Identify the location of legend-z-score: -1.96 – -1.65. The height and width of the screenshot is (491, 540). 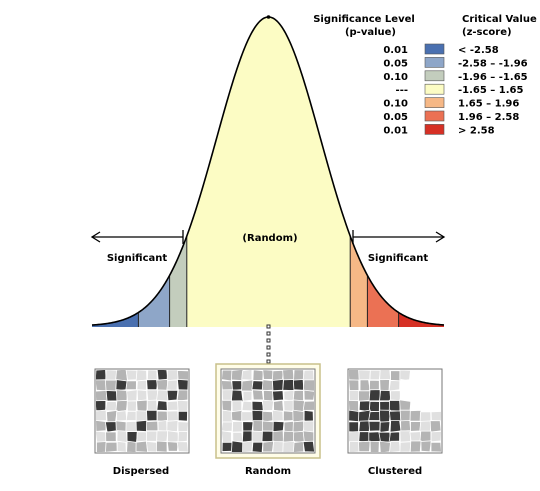
(493, 77).